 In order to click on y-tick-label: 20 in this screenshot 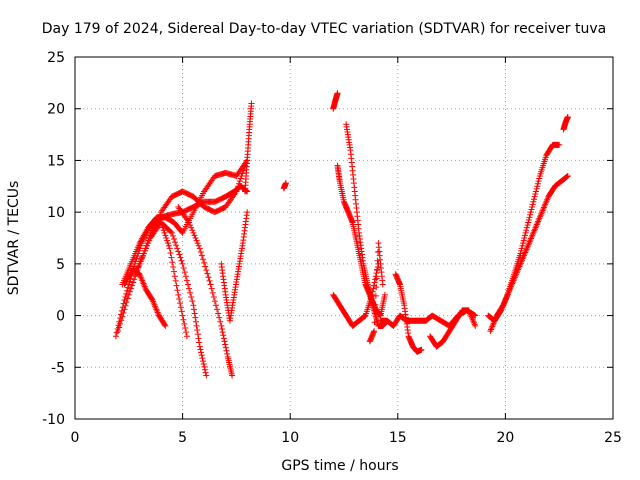, I will do `click(56, 110)`.